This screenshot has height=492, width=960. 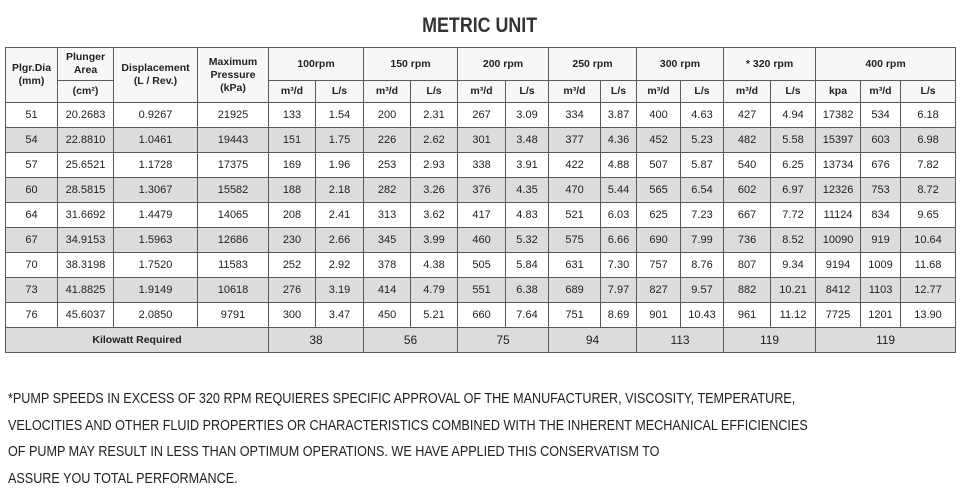 What do you see at coordinates (31, 290) in the screenshot?
I see `data-cell: 73` at bounding box center [31, 290].